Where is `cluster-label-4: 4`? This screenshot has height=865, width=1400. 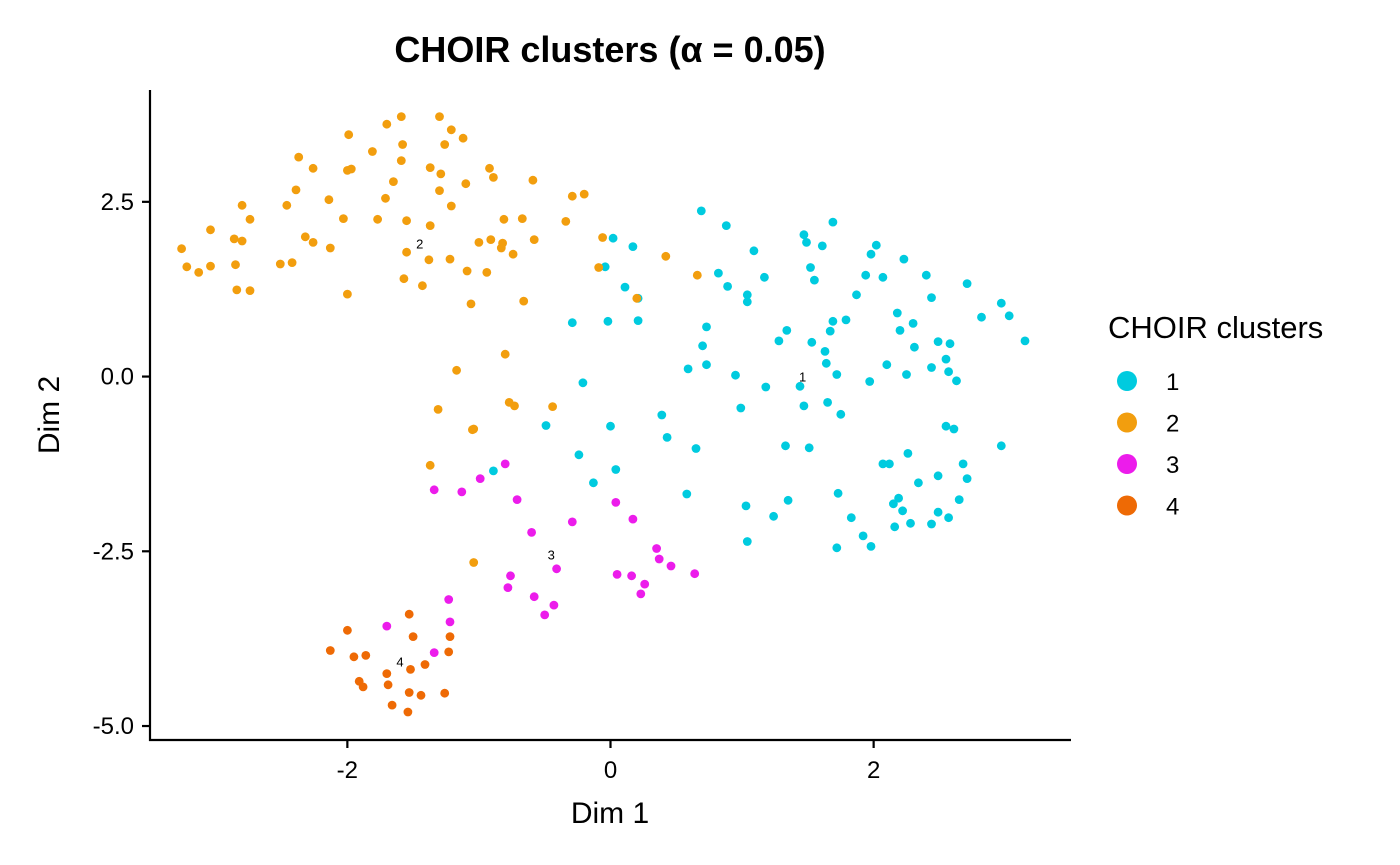 cluster-label-4: 4 is located at coordinates (399, 662).